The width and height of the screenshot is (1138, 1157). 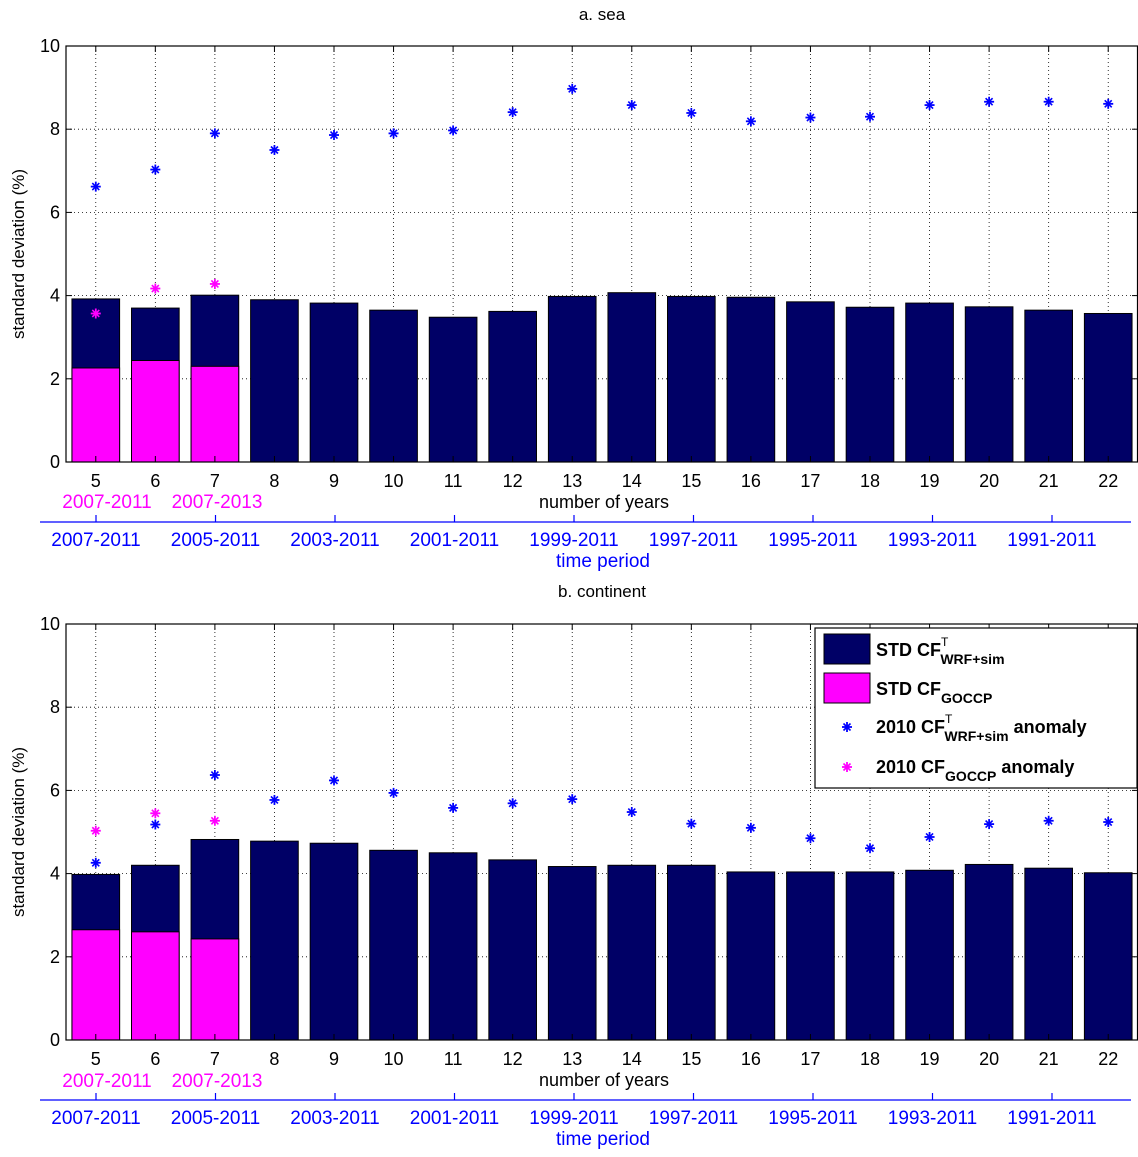 I want to click on x-tick-label: 14, so click(x=632, y=481).